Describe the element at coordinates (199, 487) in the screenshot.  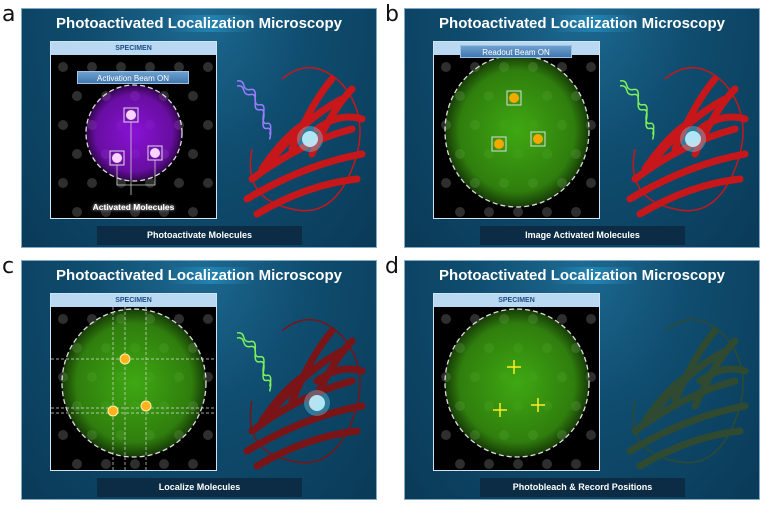
I see `step-caption: Localize Molecules` at that location.